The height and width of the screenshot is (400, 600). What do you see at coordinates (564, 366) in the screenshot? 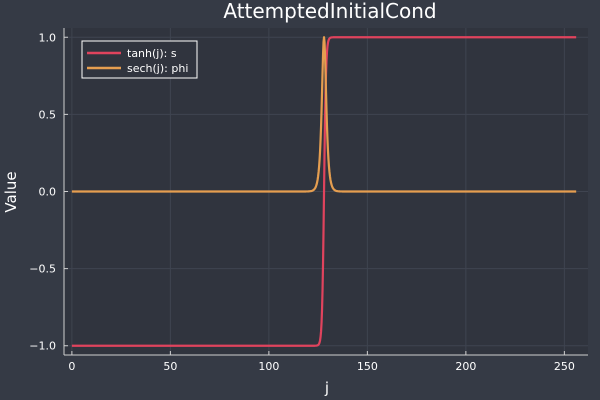
I see `x-tick-label-5: 250` at bounding box center [564, 366].